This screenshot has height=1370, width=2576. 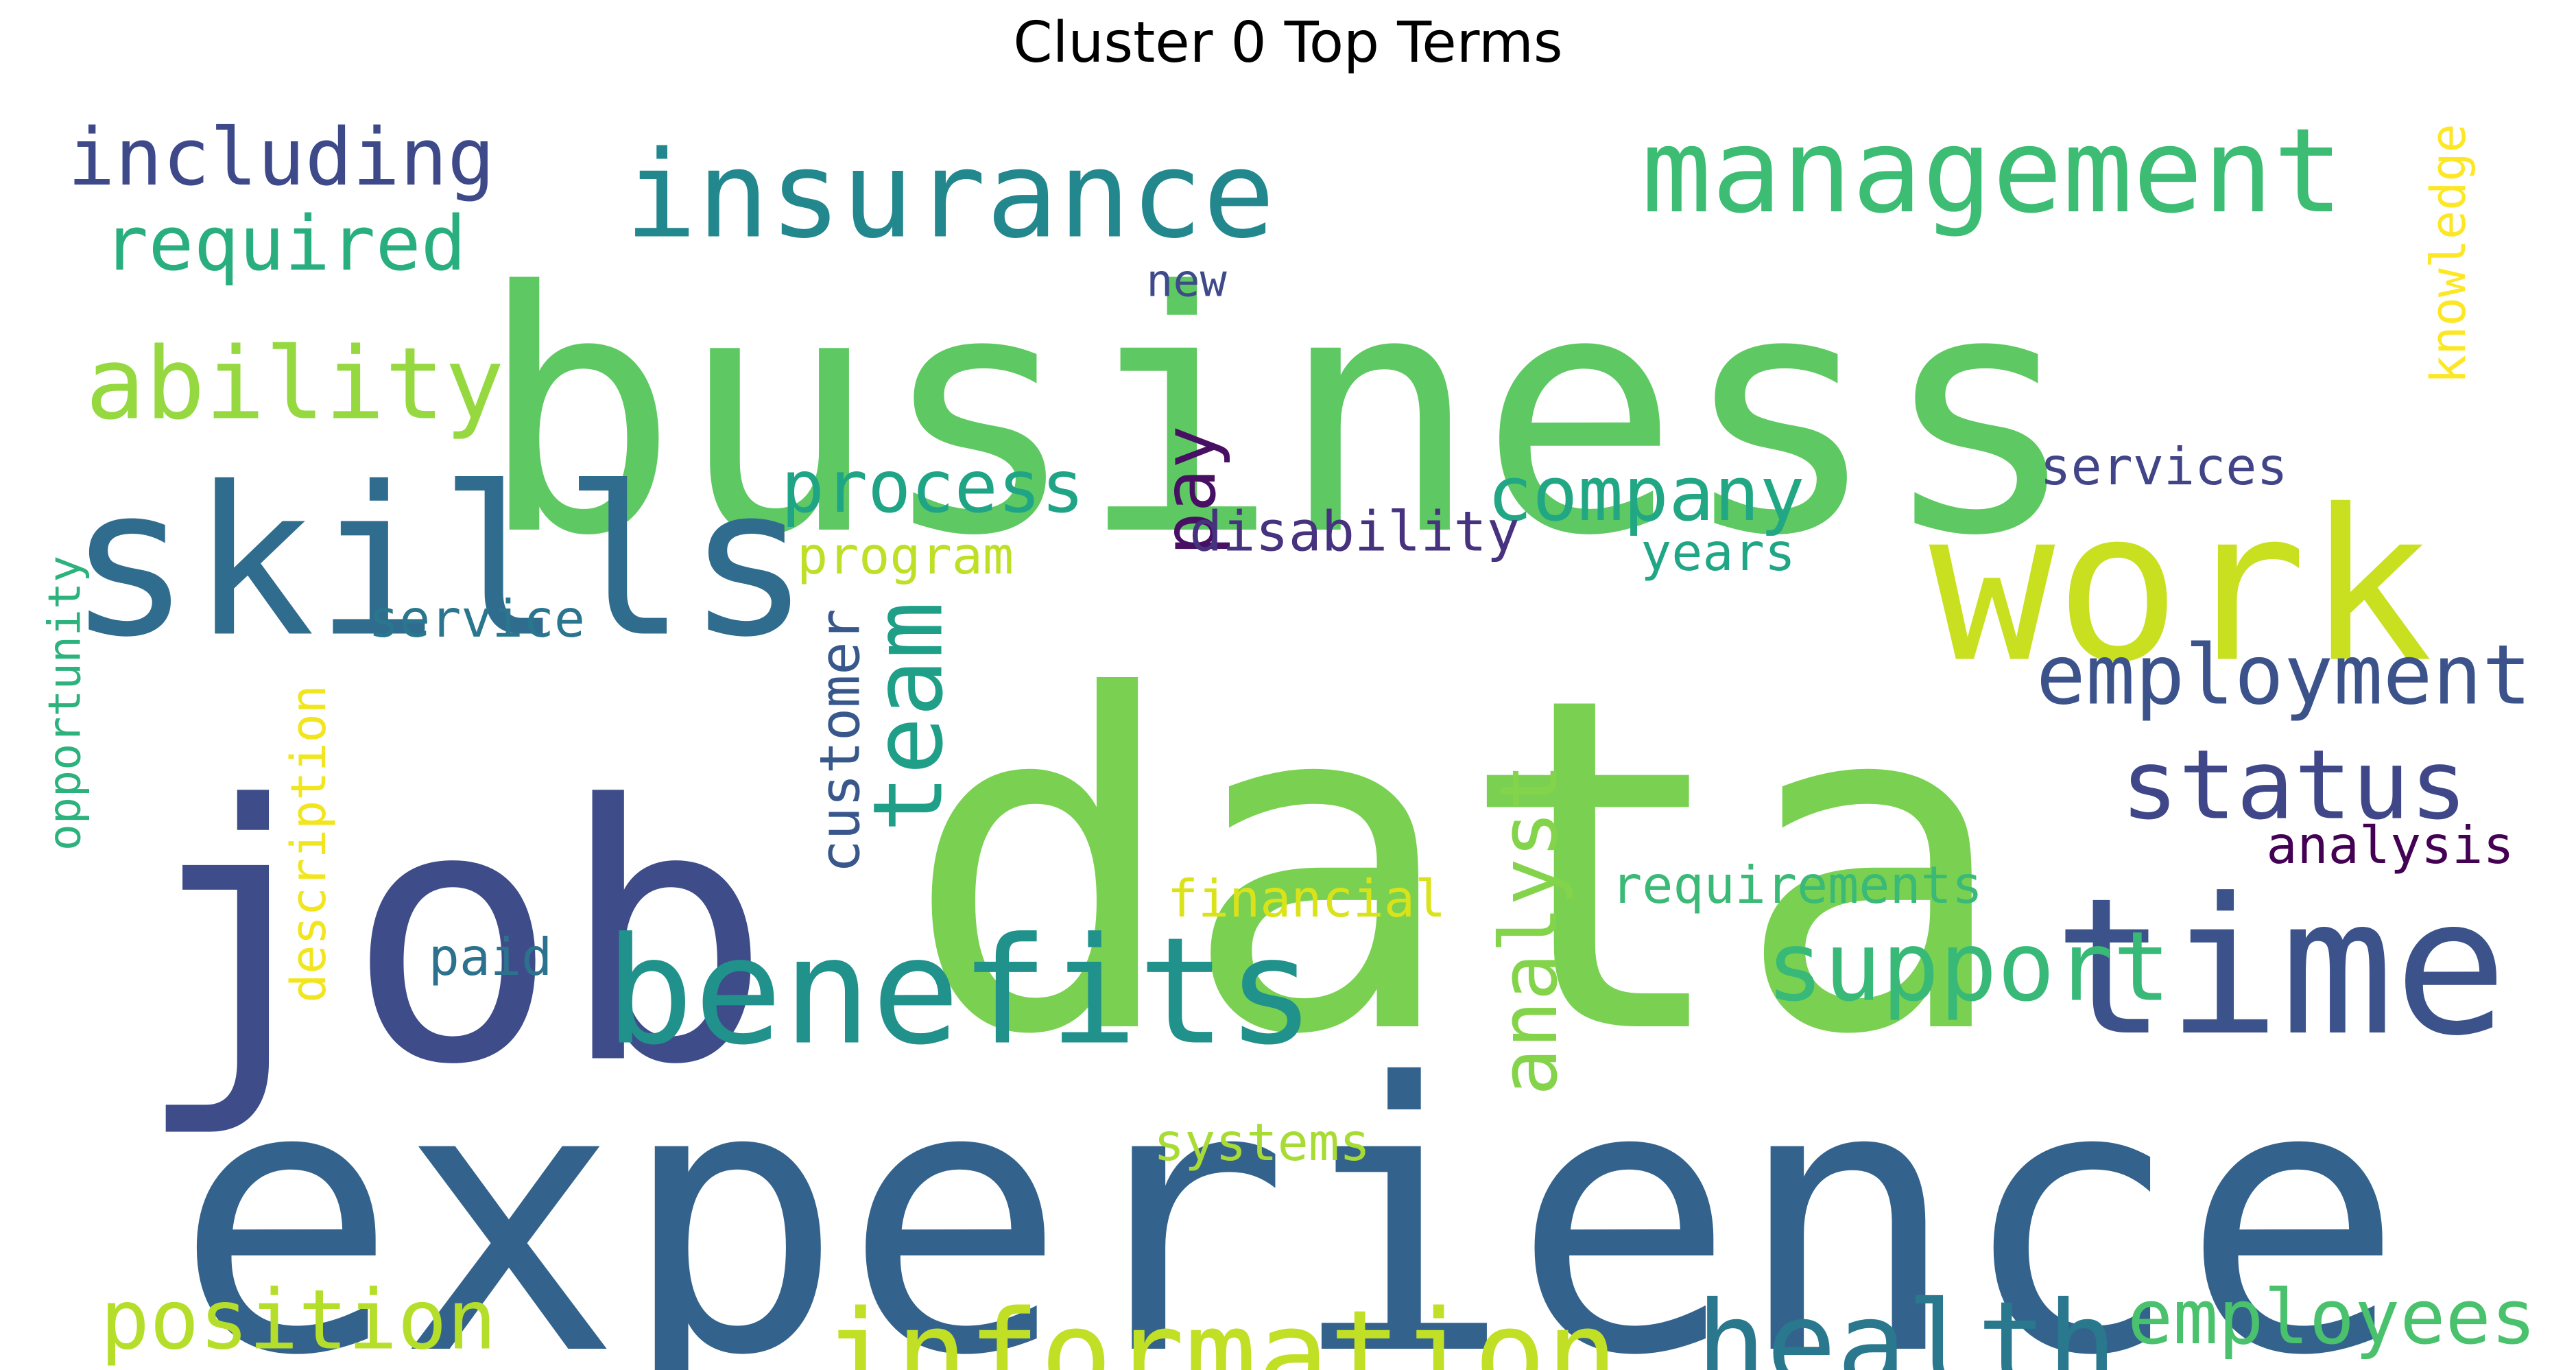 What do you see at coordinates (1529, 930) in the screenshot?
I see `word-analyst: analyst` at bounding box center [1529, 930].